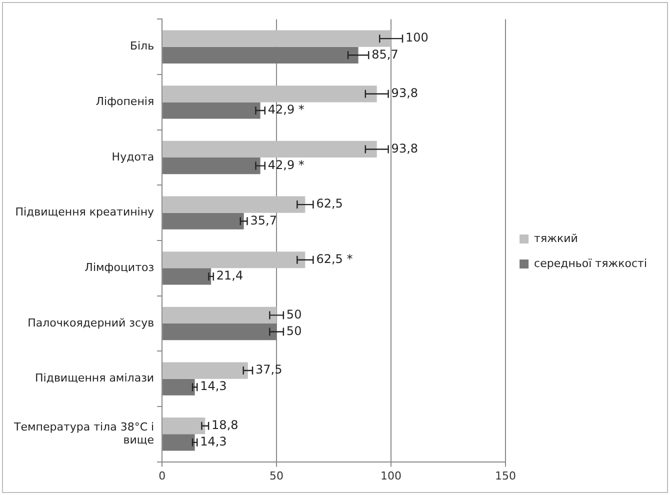  I want to click on y-tick-label: Палочкоядерний зсув, so click(91, 323).